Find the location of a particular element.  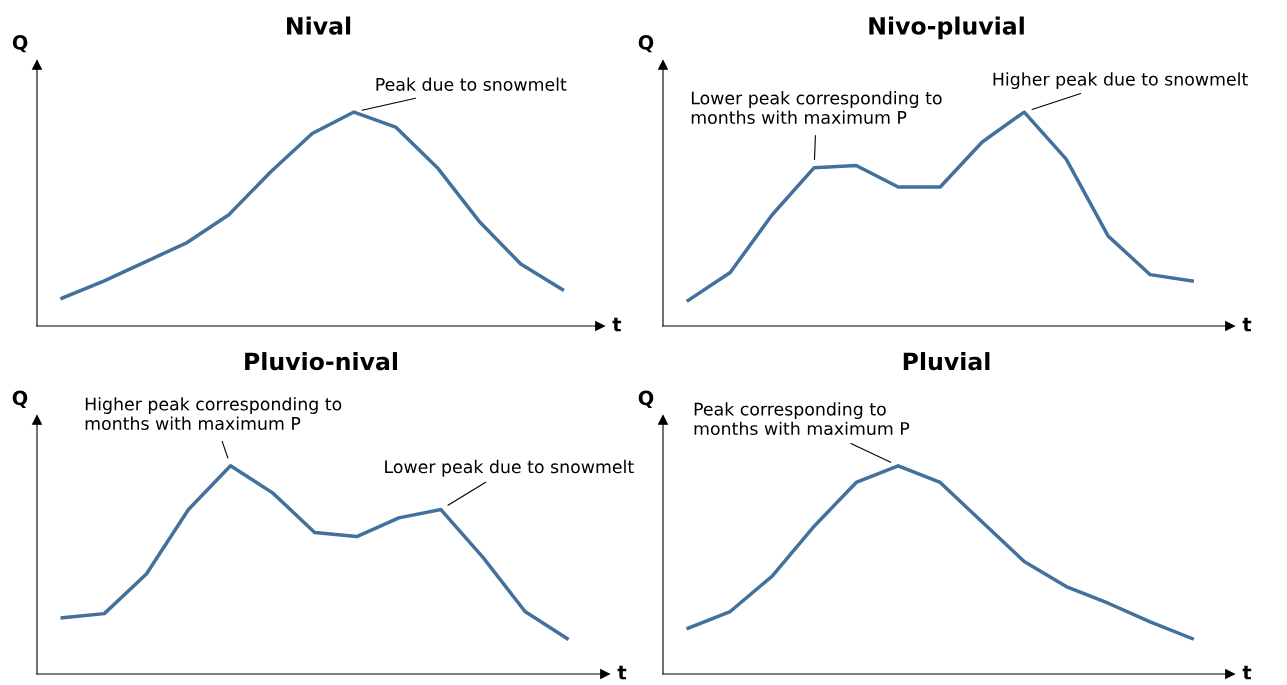

annotation: Lower peak due to snowmelt is located at coordinates (509, 468).